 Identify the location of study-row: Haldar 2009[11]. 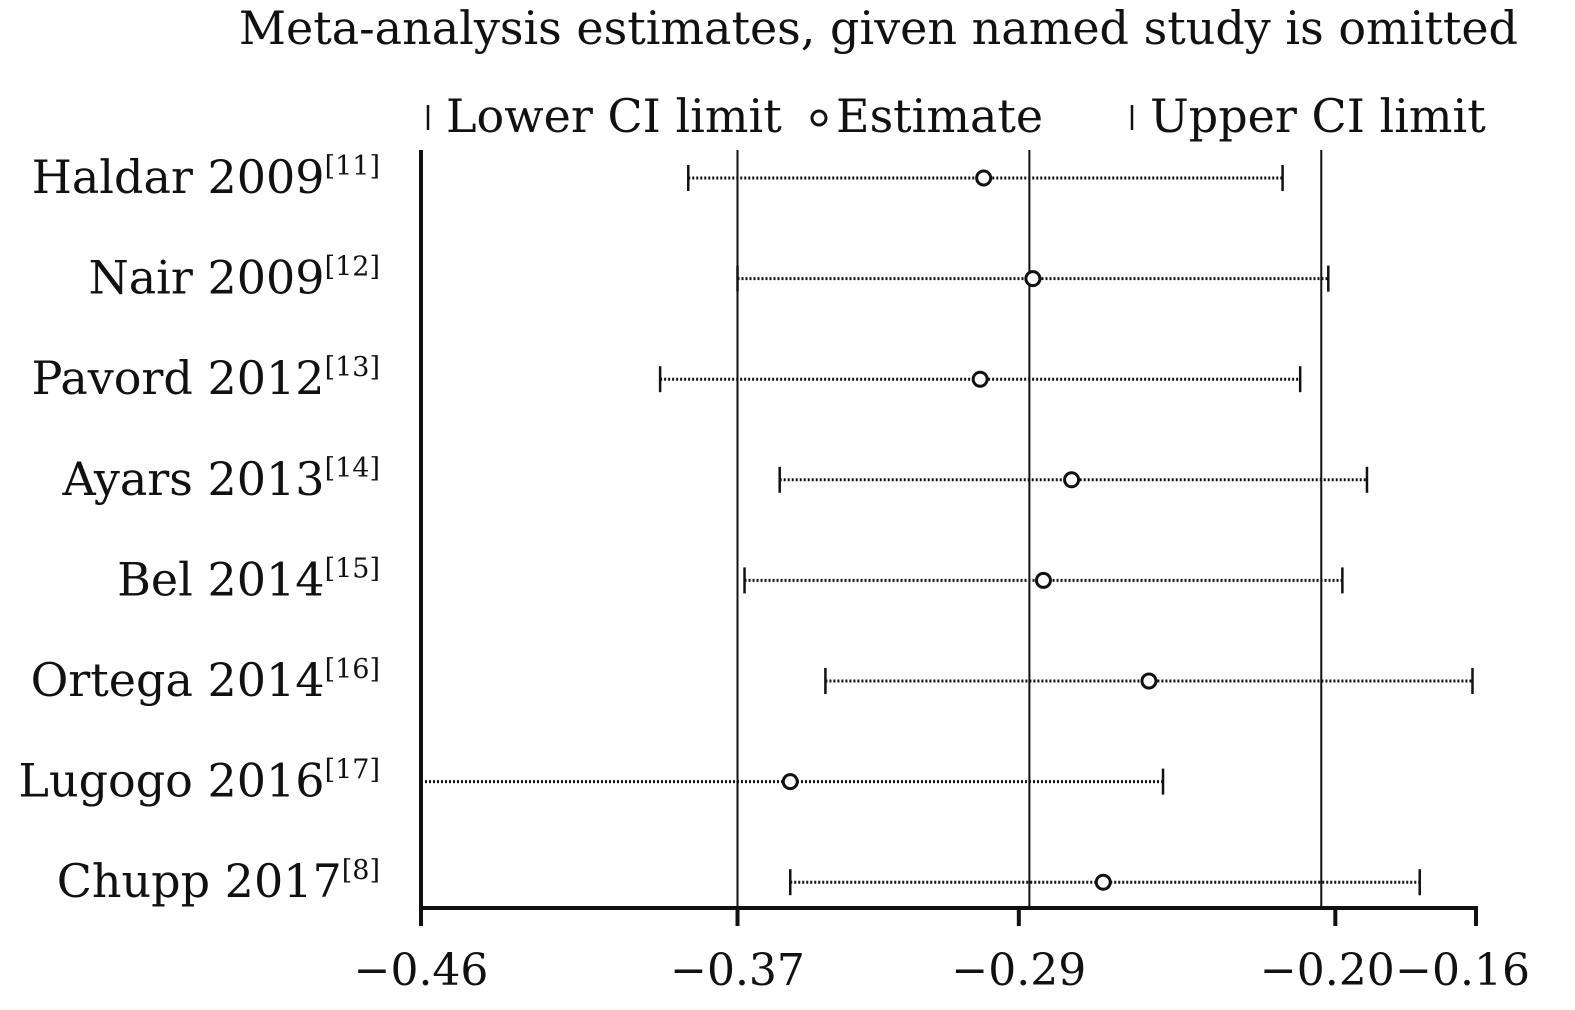
(658, 177).